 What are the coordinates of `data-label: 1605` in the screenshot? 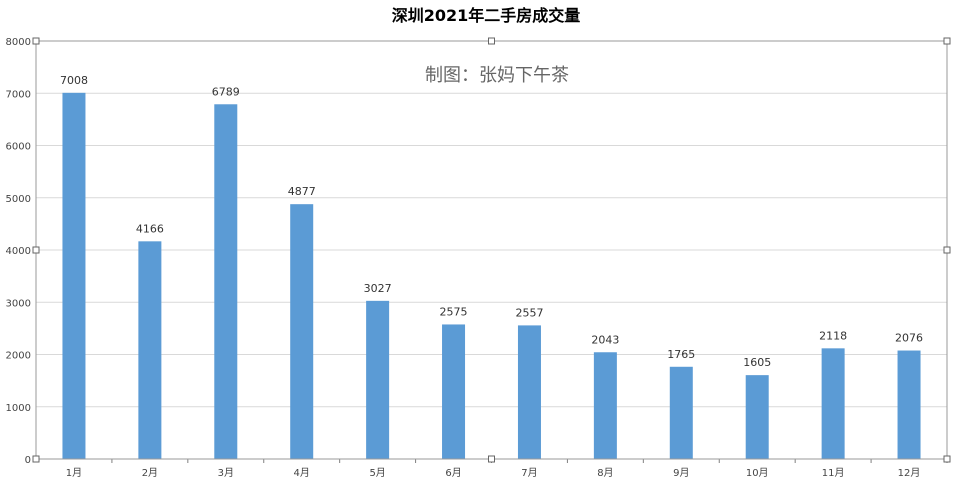 It's located at (757, 362).